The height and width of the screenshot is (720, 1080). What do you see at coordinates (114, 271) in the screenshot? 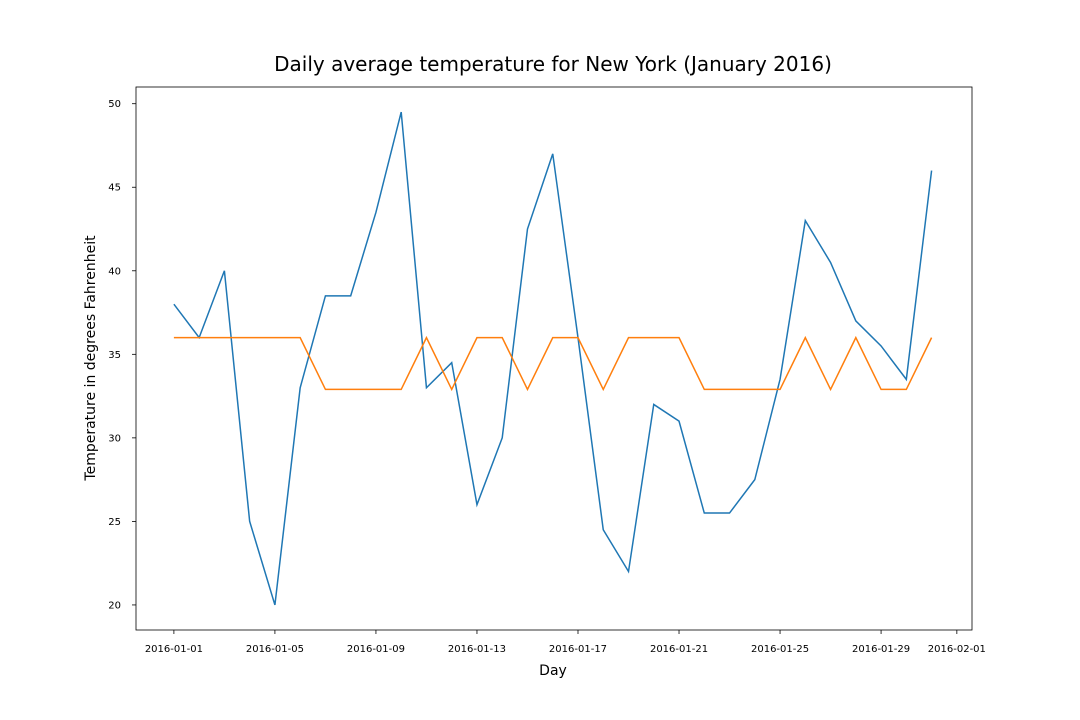
I see `y-tick-label: 40` at bounding box center [114, 271].